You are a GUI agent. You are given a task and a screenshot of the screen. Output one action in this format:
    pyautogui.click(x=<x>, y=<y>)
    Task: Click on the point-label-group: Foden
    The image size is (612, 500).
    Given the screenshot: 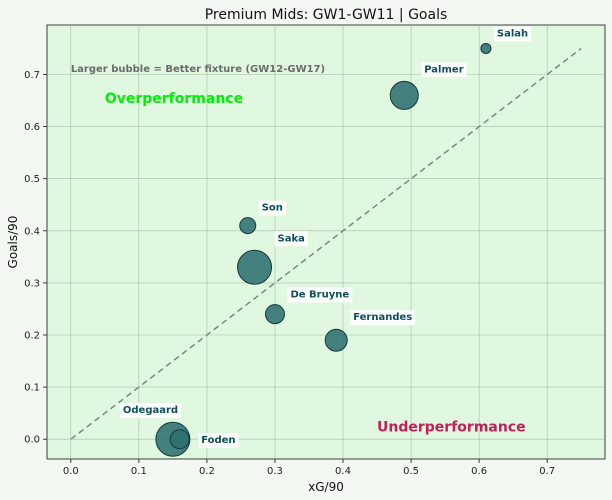 What is the action you would take?
    pyautogui.click(x=218, y=441)
    